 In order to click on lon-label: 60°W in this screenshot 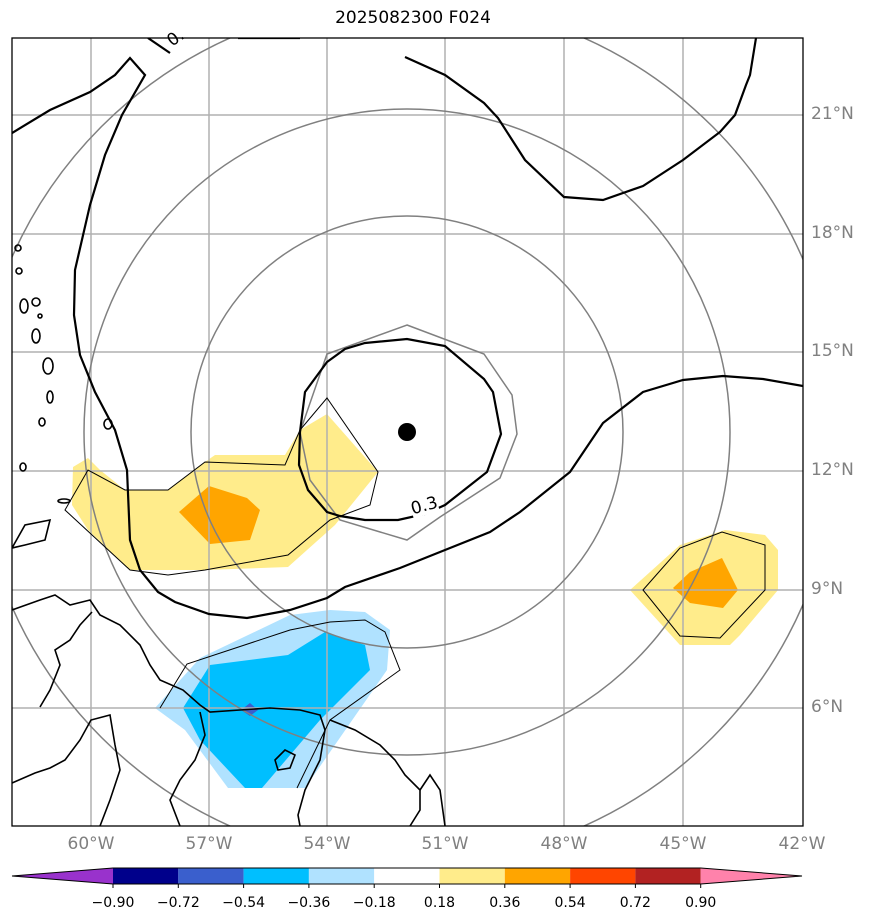, I will do `click(91, 844)`.